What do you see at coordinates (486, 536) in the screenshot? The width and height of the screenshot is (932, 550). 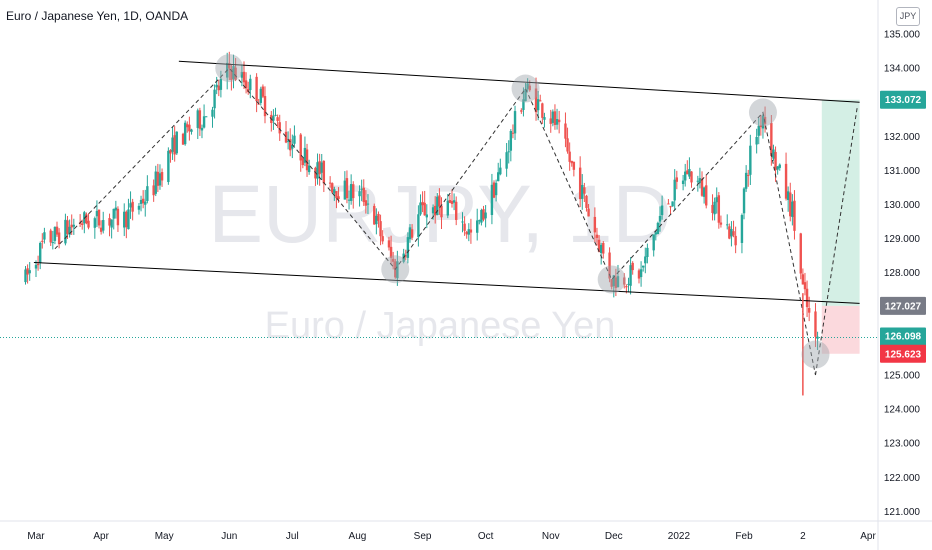 I see `time-tick-label: Oct` at bounding box center [486, 536].